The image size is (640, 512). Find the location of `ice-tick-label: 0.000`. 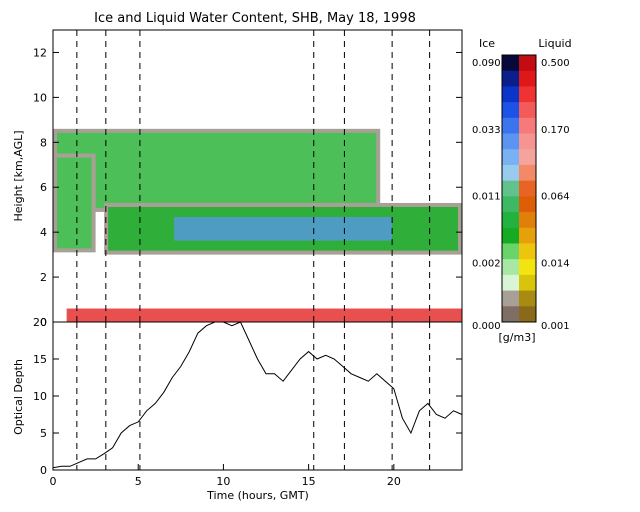

ice-tick-label: 0.000 is located at coordinates (486, 326).